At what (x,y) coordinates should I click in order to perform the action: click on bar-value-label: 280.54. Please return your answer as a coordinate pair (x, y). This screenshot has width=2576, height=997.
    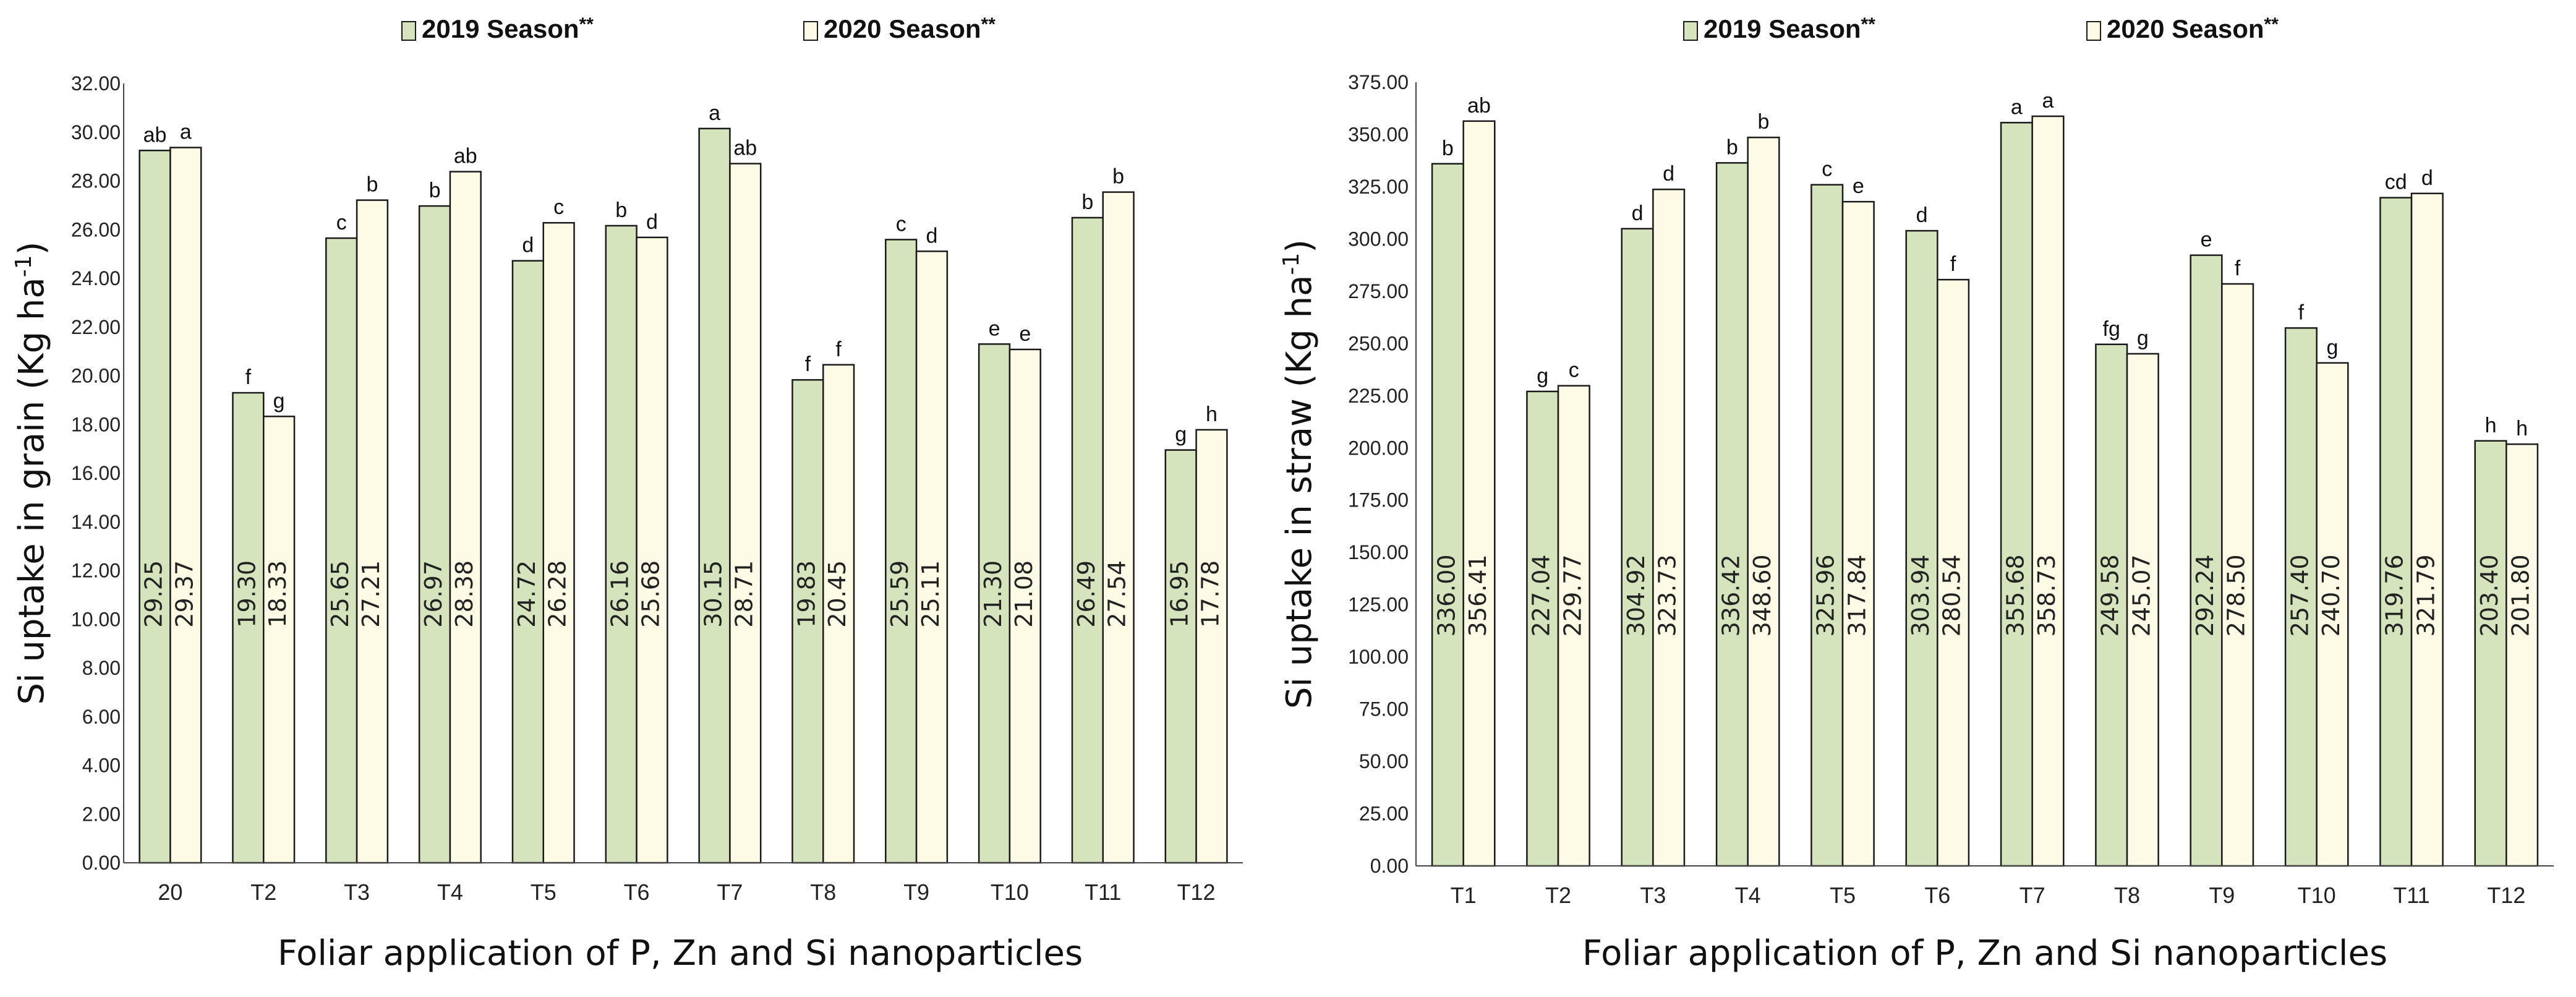
    Looking at the image, I should click on (1952, 595).